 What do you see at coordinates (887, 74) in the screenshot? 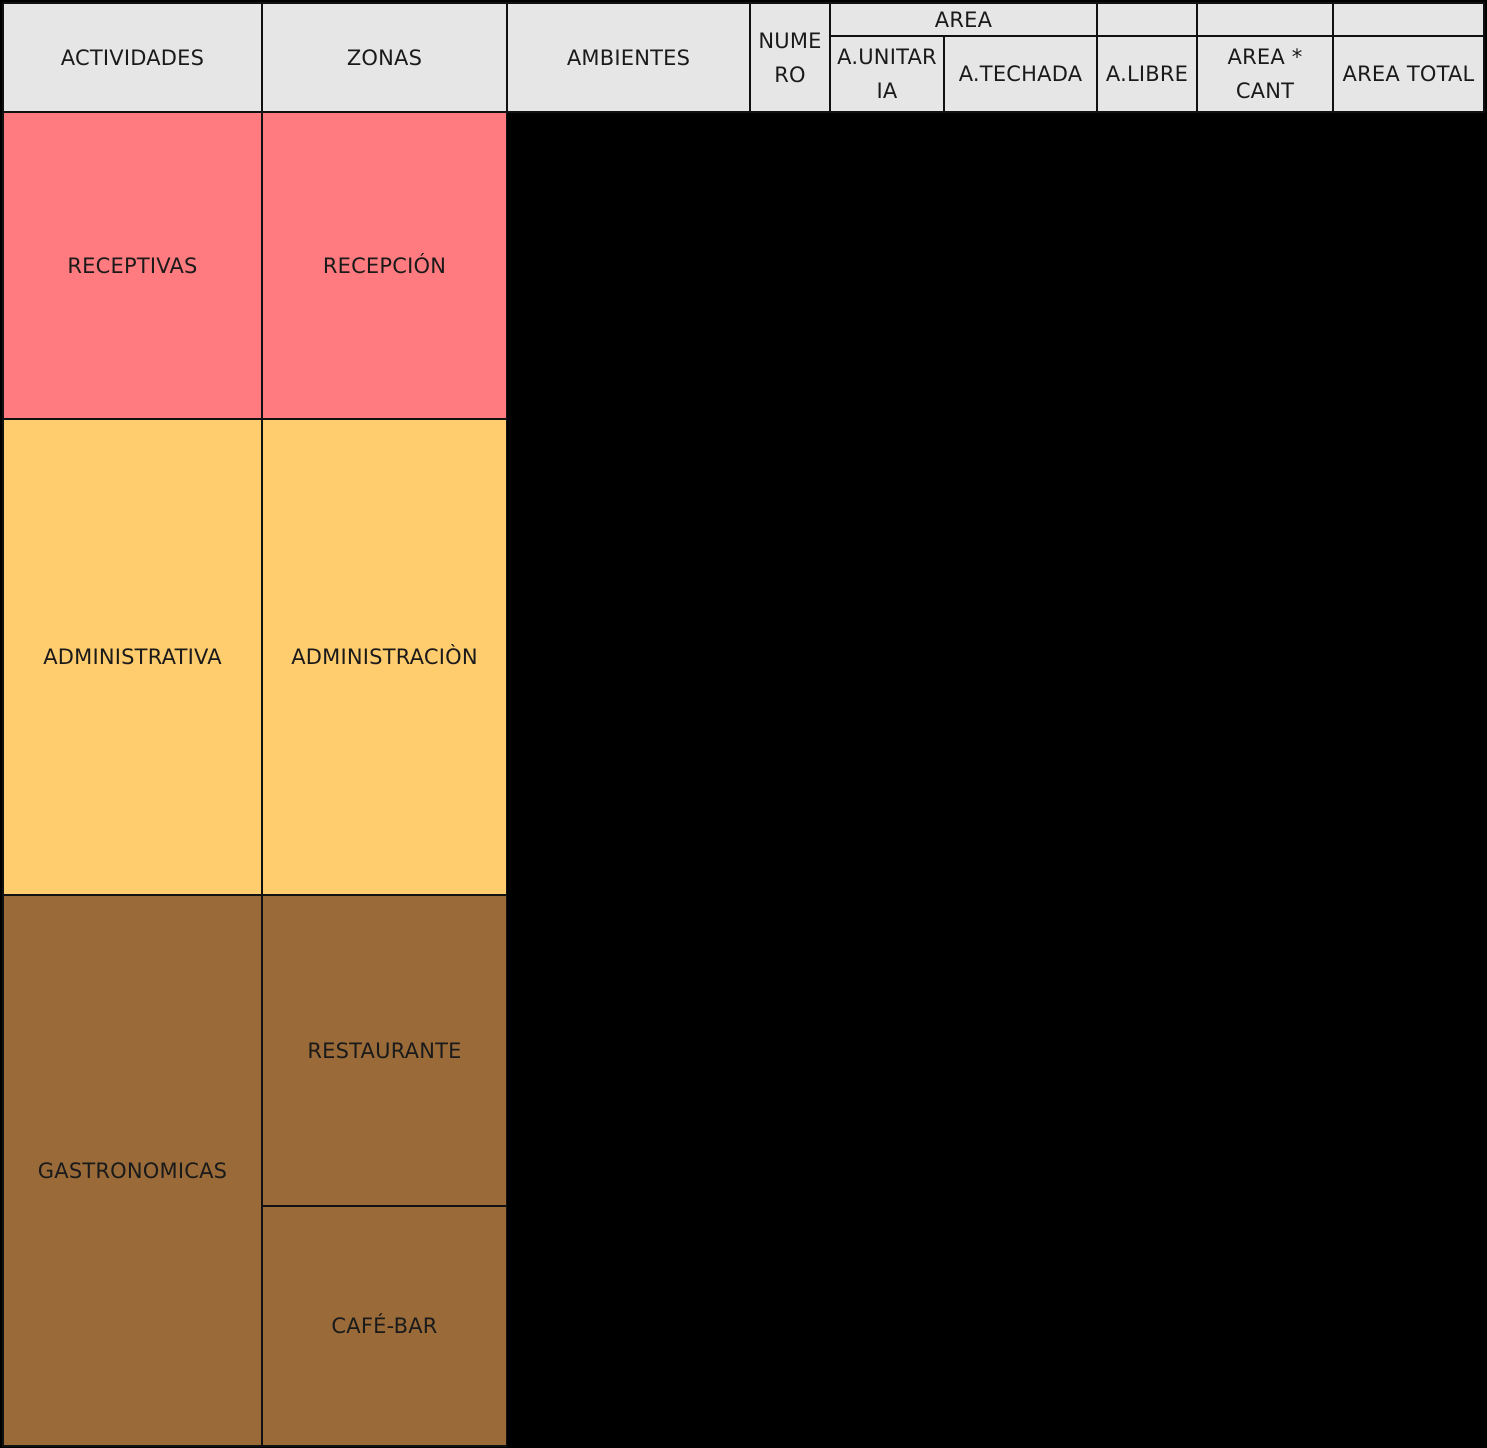
I see `header-a-unitaria: A.UNITARIA` at bounding box center [887, 74].